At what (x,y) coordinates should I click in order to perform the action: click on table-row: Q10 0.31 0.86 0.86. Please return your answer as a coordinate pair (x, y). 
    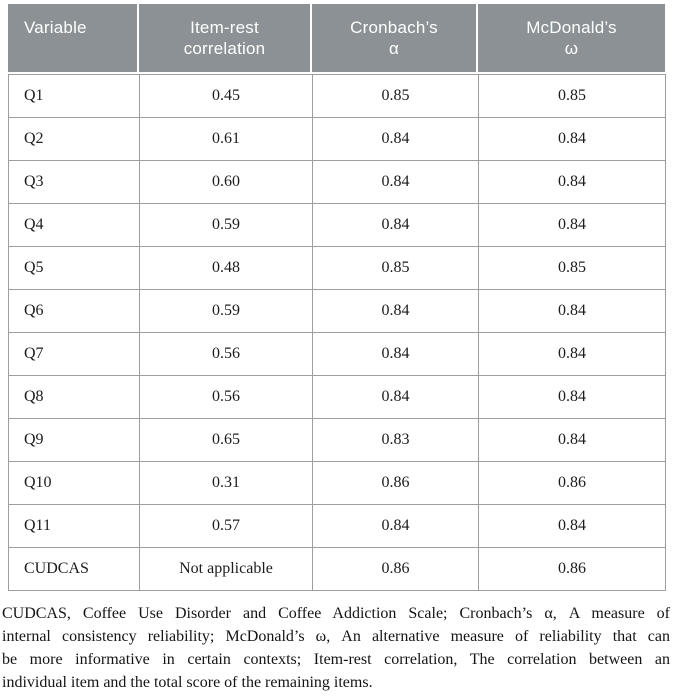
    Looking at the image, I should click on (337, 483).